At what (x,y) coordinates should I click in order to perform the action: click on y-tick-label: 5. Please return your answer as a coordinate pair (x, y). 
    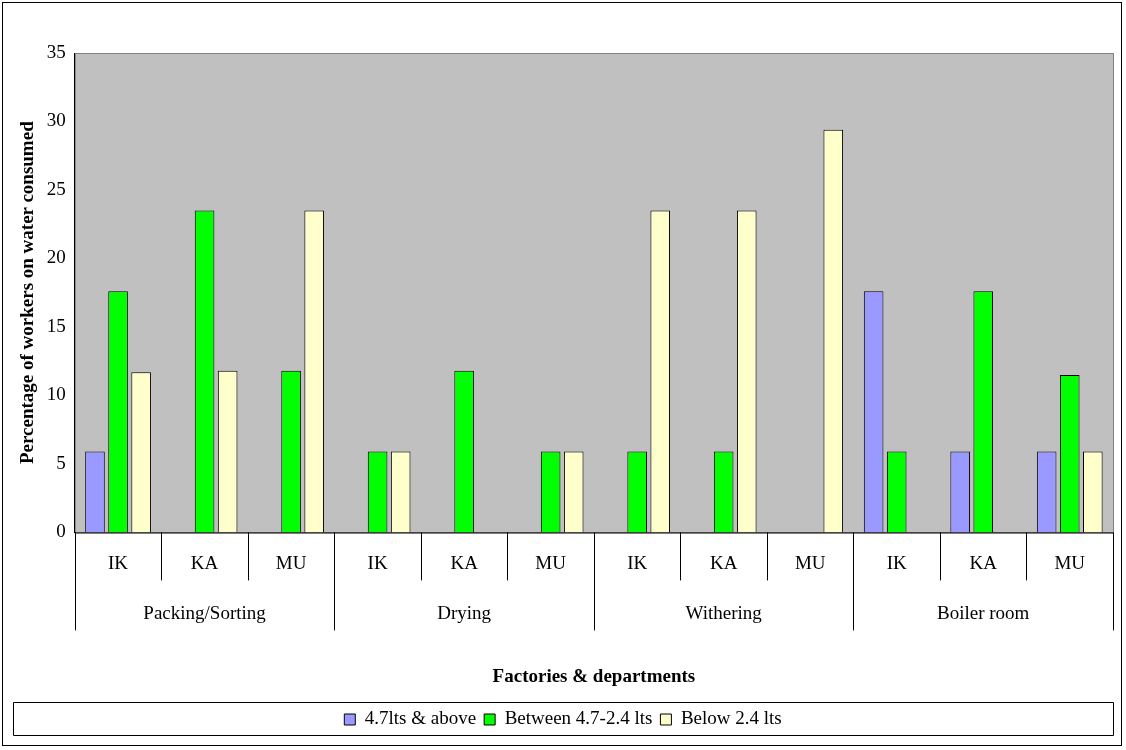
    Looking at the image, I should click on (61, 462).